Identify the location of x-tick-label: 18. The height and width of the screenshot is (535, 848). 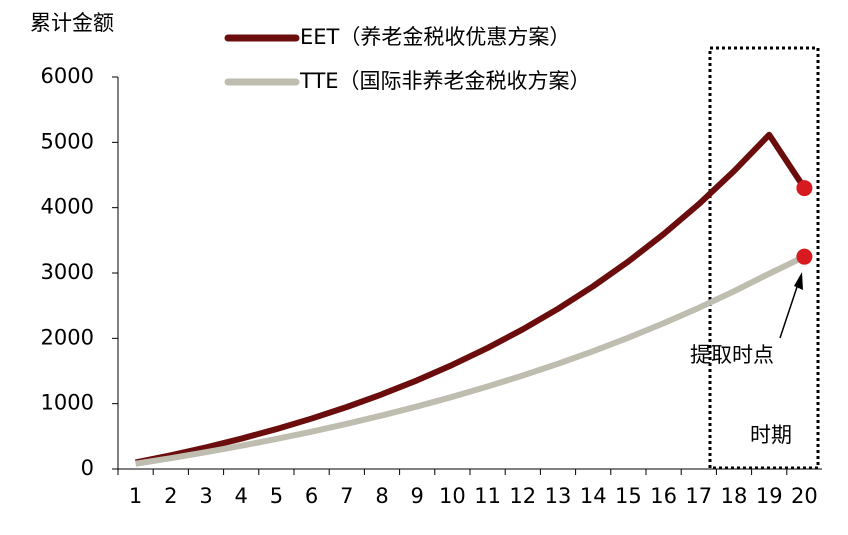
(734, 496).